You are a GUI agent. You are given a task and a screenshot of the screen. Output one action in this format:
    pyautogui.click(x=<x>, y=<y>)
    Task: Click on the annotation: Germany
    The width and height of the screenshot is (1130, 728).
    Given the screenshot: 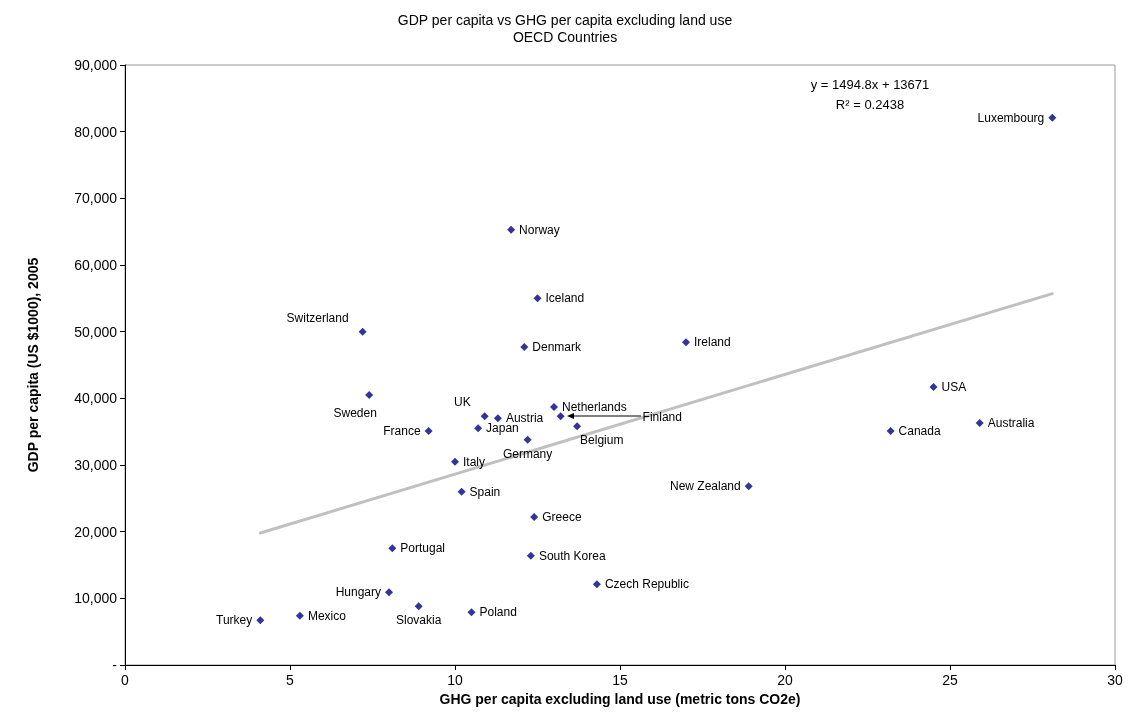 What is the action you would take?
    pyautogui.click(x=527, y=453)
    